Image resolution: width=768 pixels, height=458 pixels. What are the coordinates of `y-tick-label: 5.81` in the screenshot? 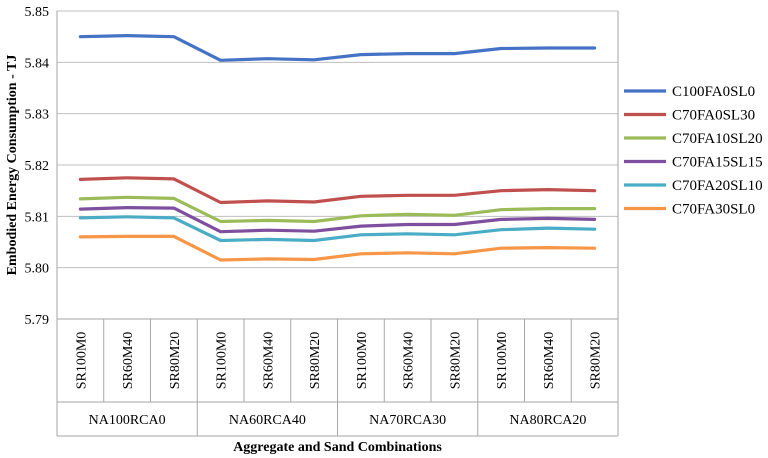 It's located at (37, 217).